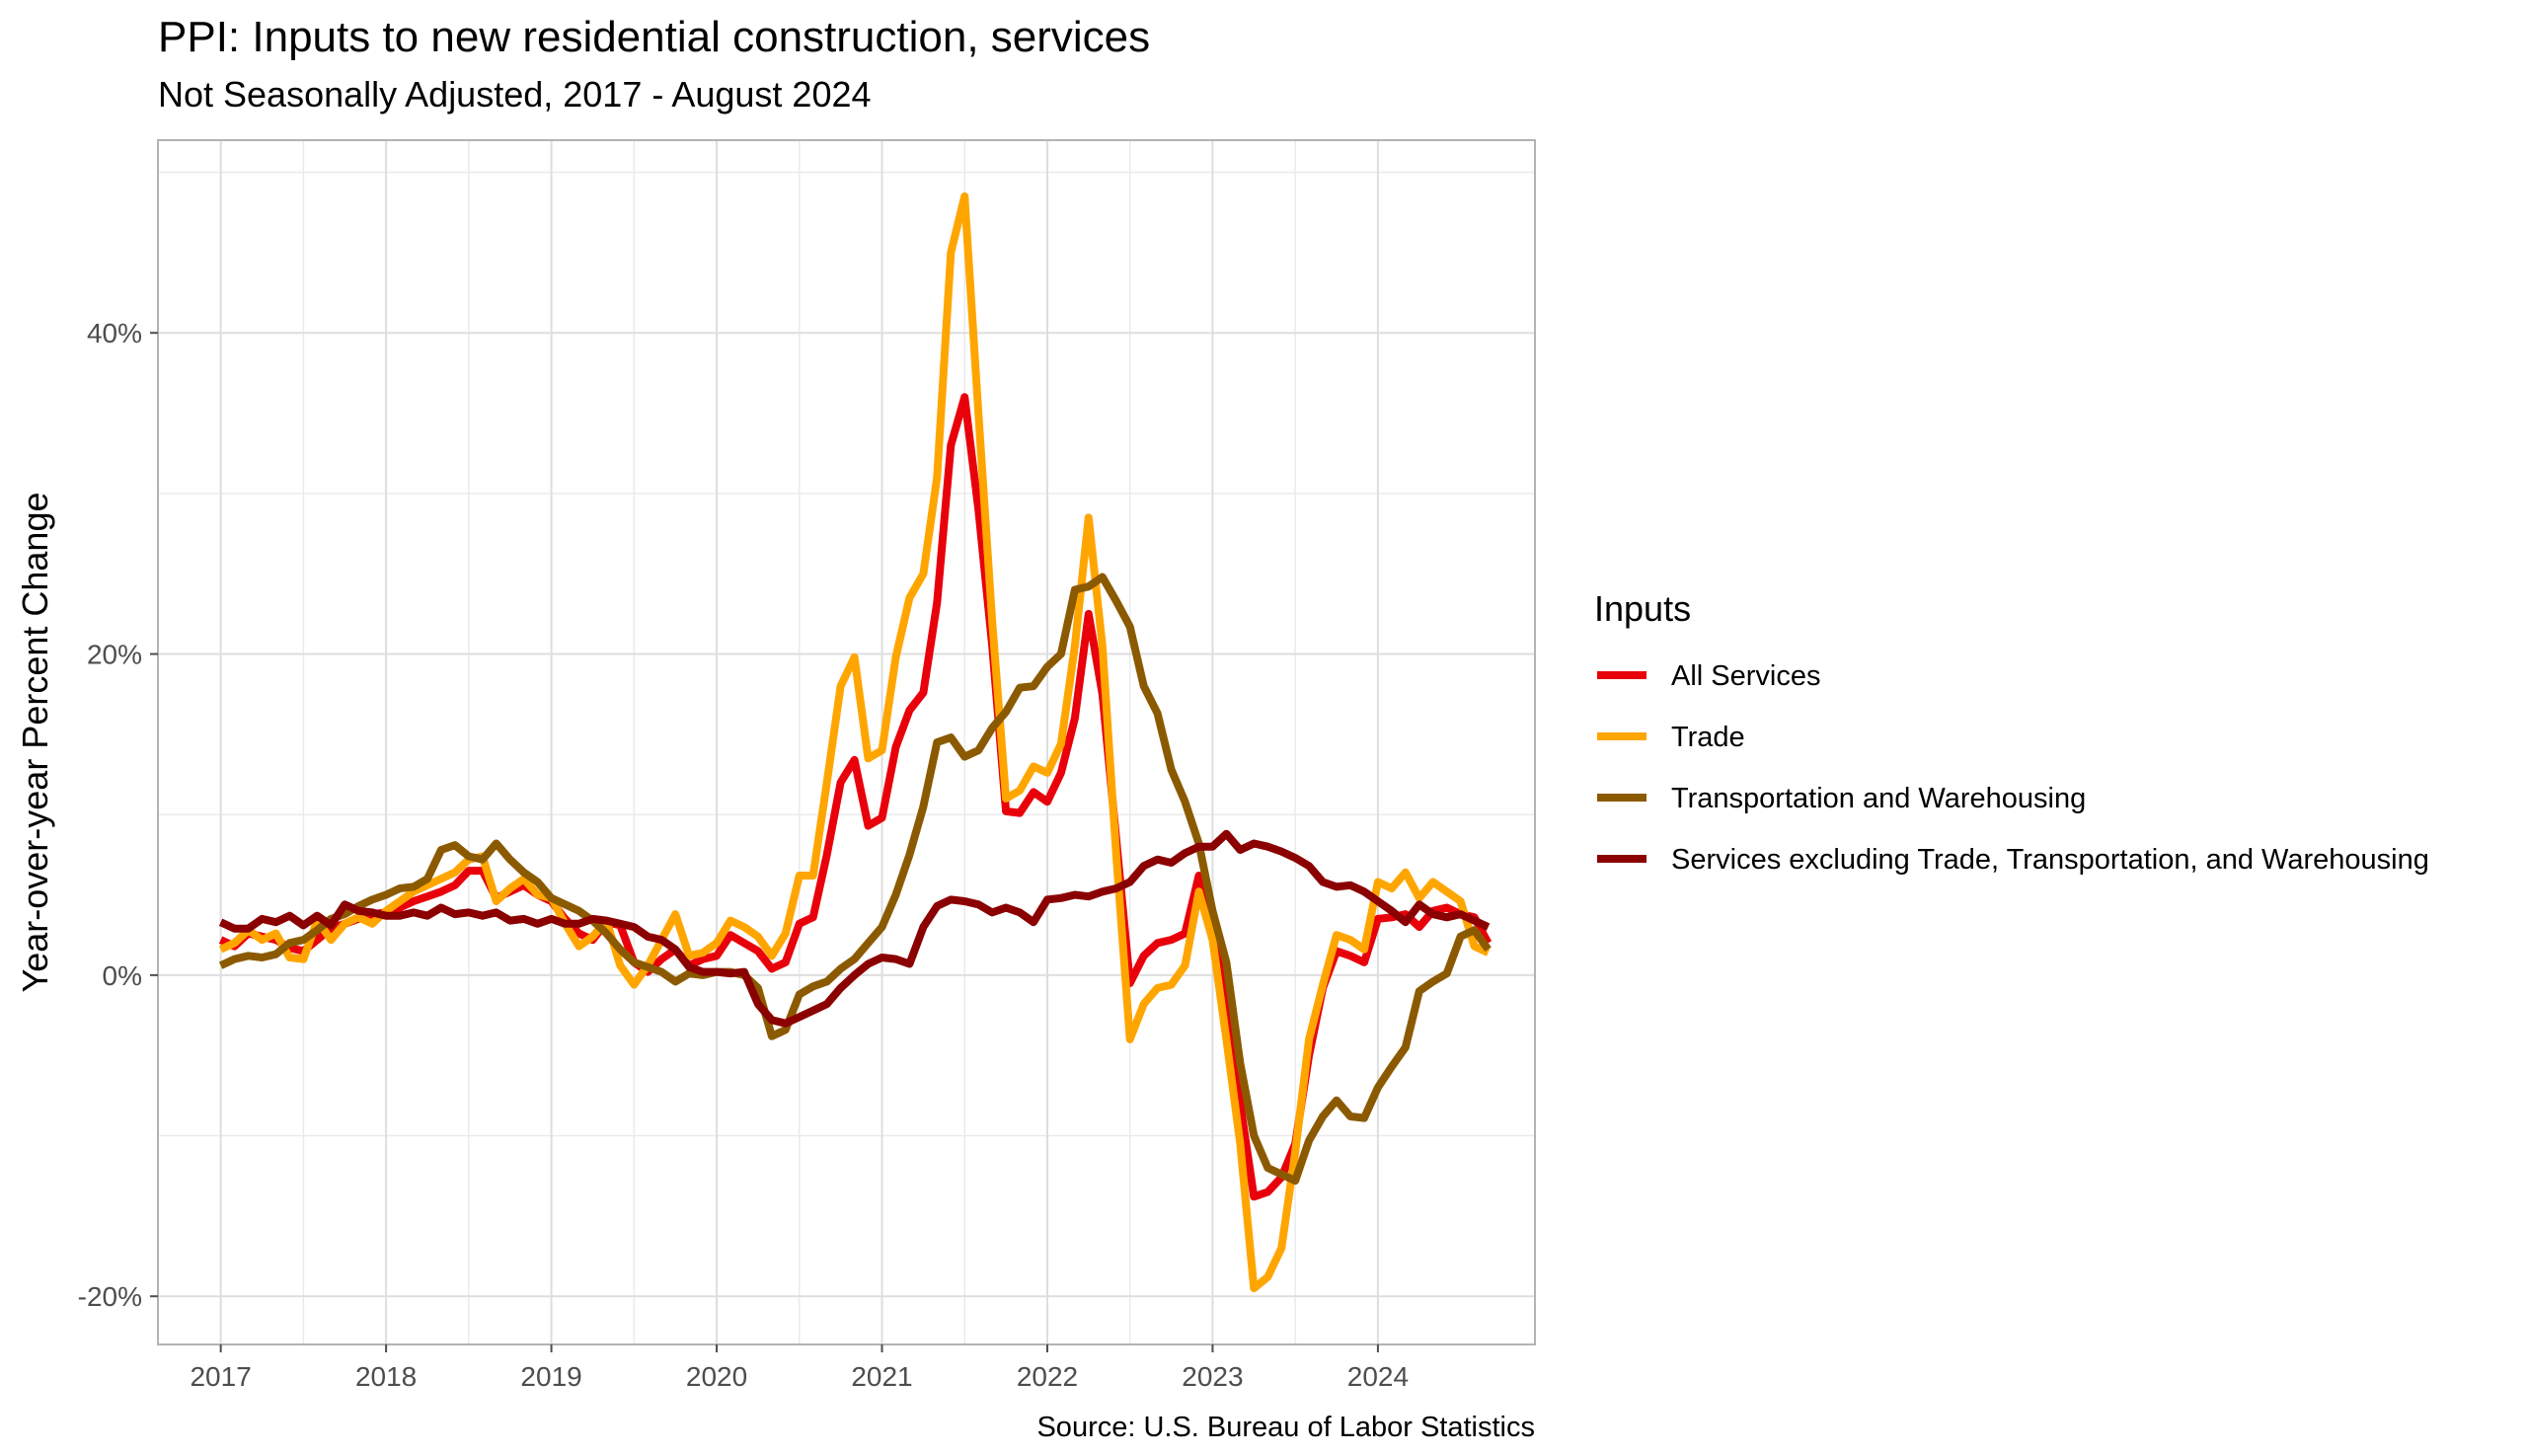 The width and height of the screenshot is (2527, 1456). I want to click on x-tick-label: 2018, so click(386, 1376).